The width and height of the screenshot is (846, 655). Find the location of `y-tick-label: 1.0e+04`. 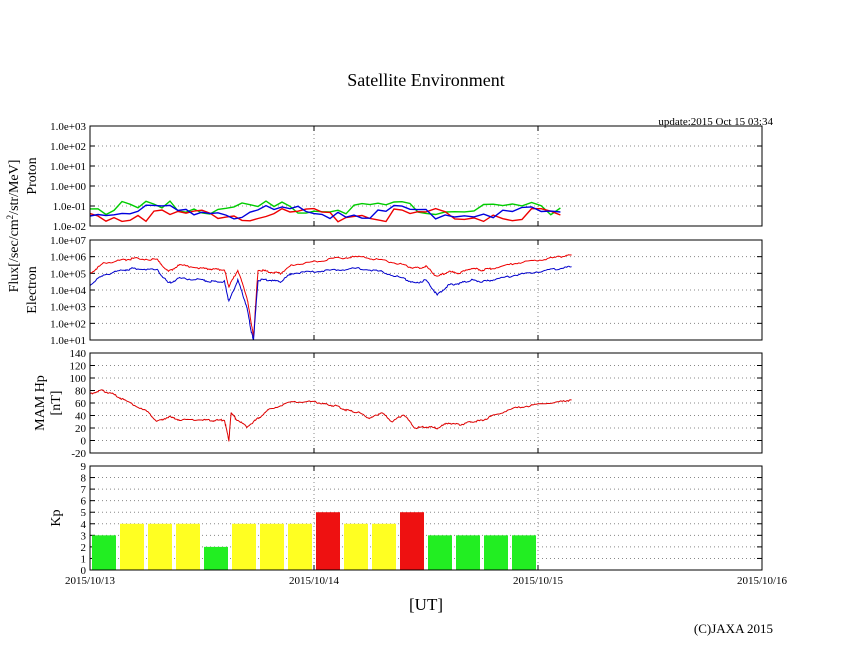

y-tick-label: 1.0e+04 is located at coordinates (68, 291).